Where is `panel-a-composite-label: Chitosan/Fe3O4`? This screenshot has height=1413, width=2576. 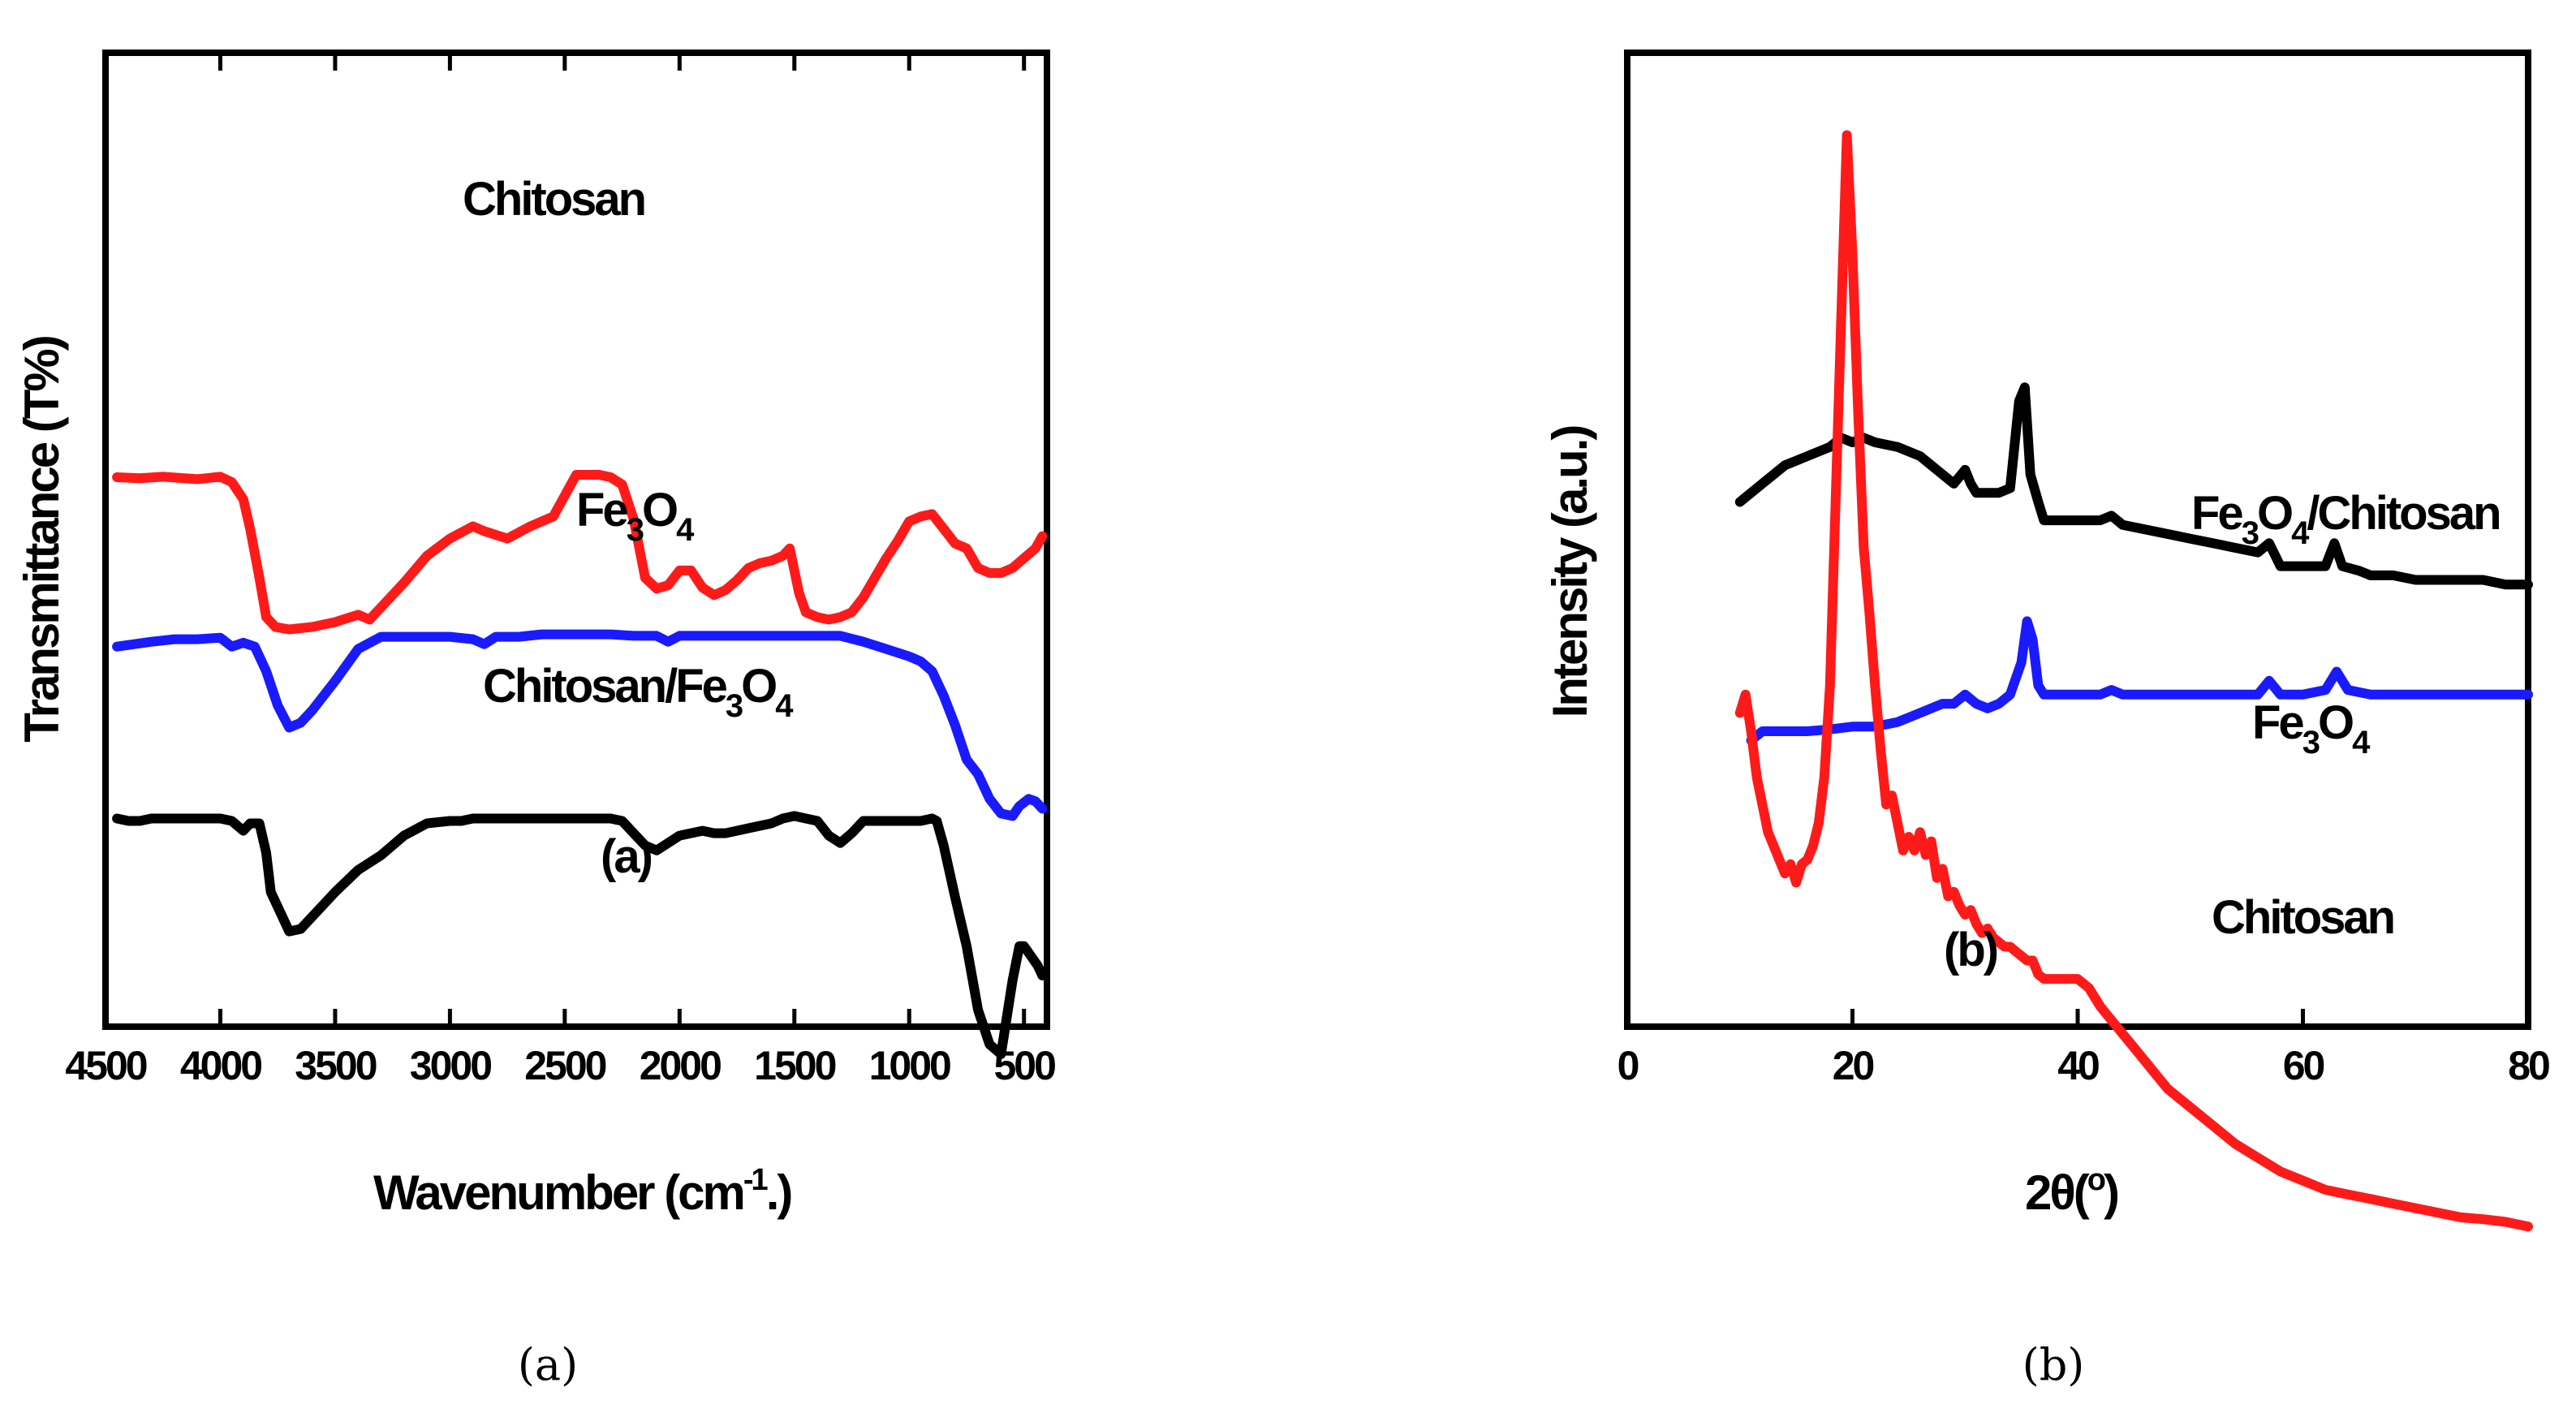 panel-a-composite-label: Chitosan/Fe3O4 is located at coordinates (639, 692).